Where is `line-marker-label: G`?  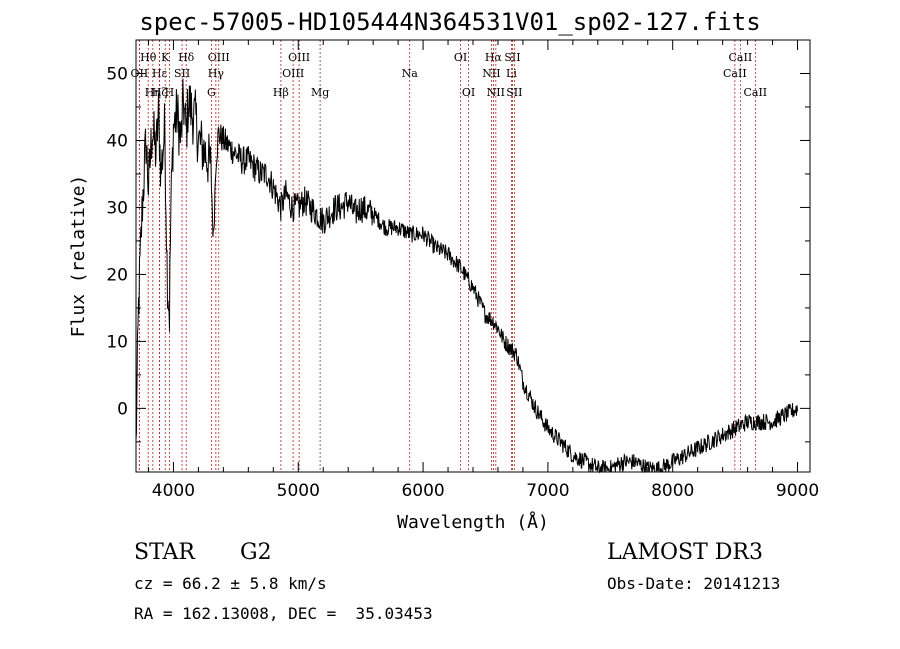
line-marker-label: G is located at coordinates (211, 92).